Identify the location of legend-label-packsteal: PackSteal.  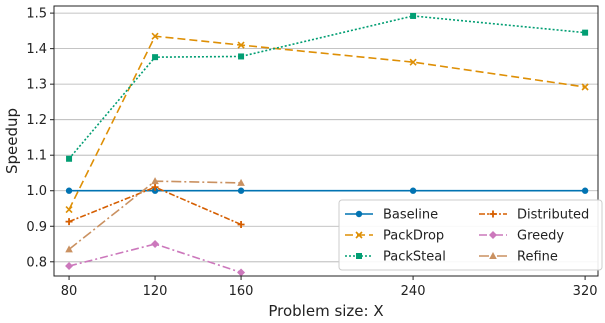
(414, 257).